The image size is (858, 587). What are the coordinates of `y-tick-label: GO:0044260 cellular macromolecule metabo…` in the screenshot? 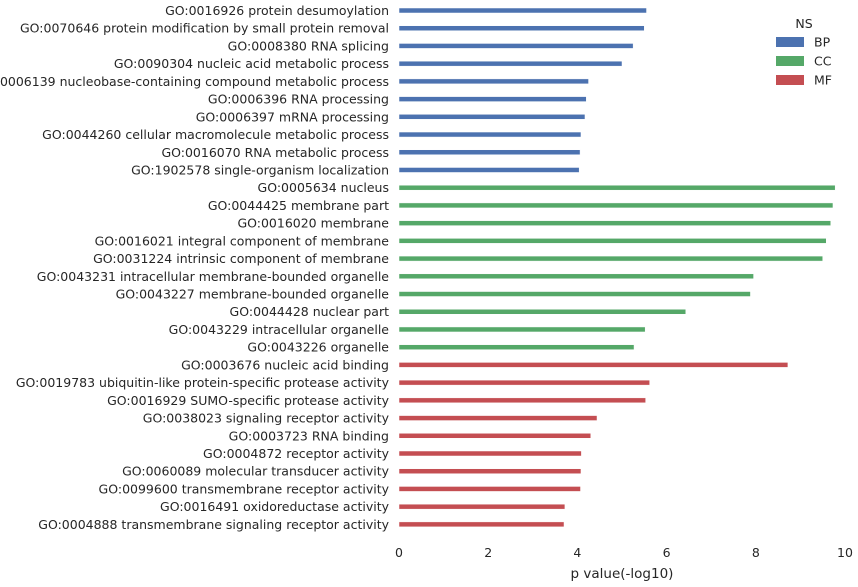 It's located at (215, 134).